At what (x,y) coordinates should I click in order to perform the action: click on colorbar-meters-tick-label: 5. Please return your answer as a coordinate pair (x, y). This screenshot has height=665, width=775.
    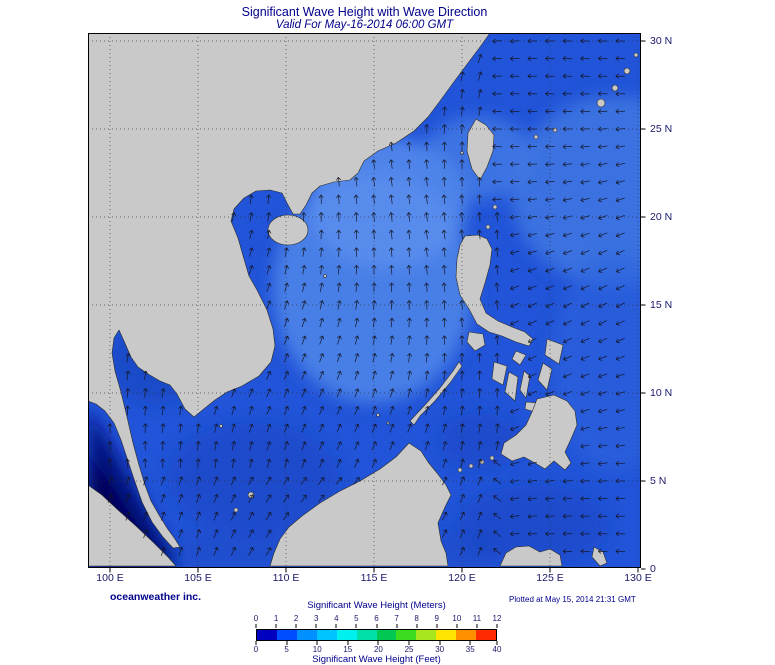
    Looking at the image, I should click on (356, 618).